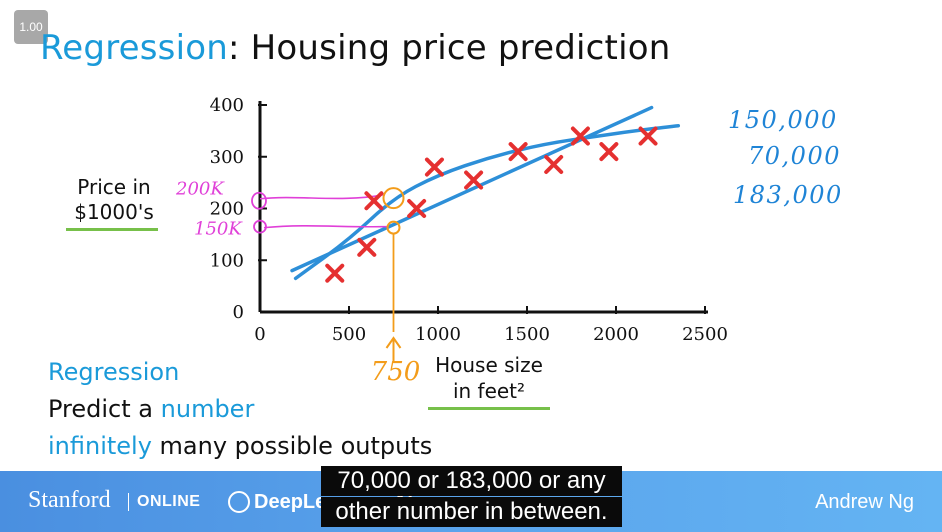  I want to click on y-label-underline, so click(112, 229).